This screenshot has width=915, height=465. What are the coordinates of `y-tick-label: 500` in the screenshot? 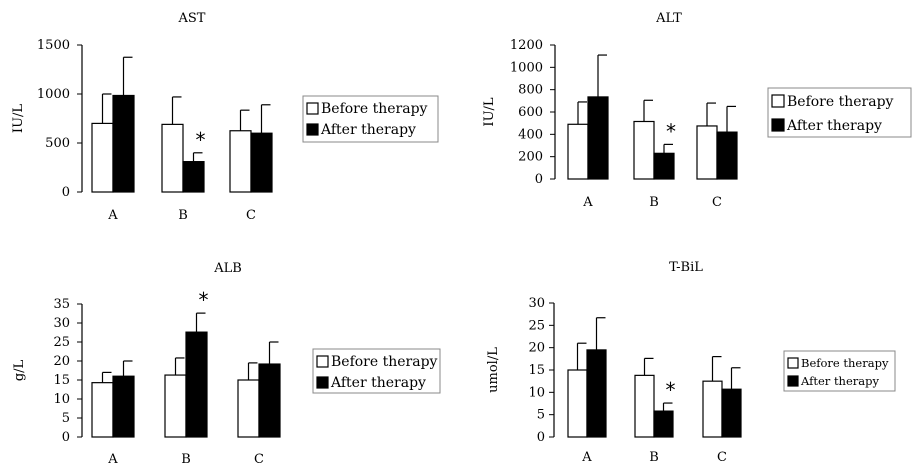 It's located at (57, 143).